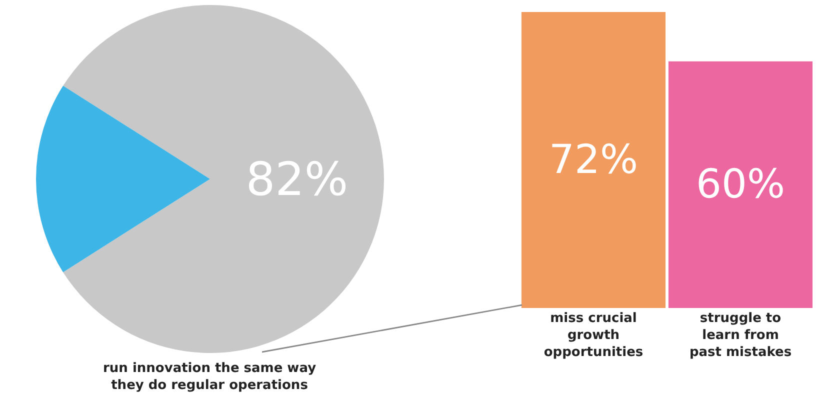 This screenshot has height=413, width=824. Describe the element at coordinates (123, 179) in the screenshot. I see `pie-slice` at that location.